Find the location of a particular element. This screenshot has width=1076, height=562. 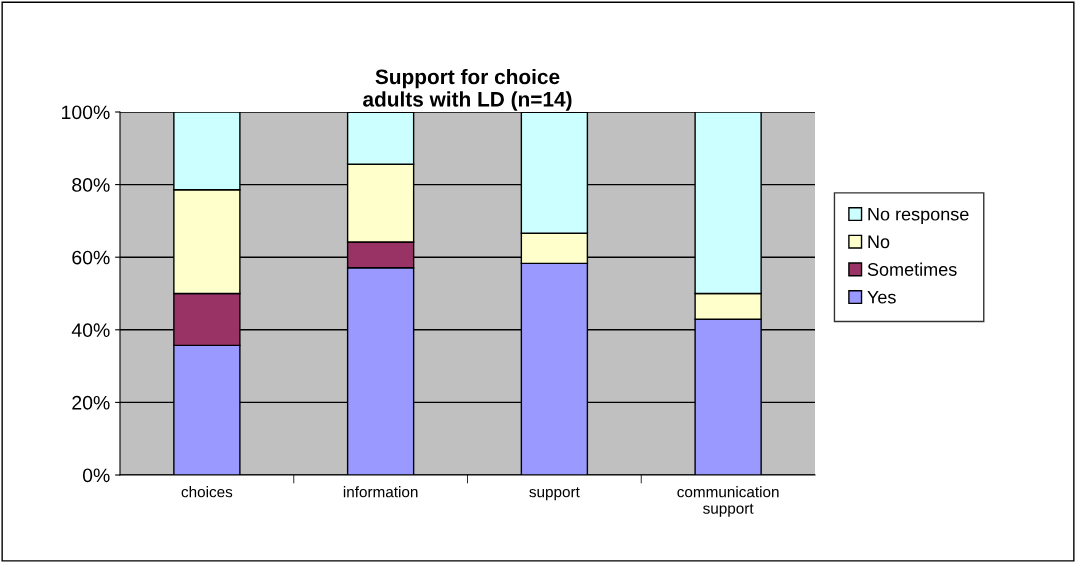

legend-label: Sometimes is located at coordinates (912, 269).